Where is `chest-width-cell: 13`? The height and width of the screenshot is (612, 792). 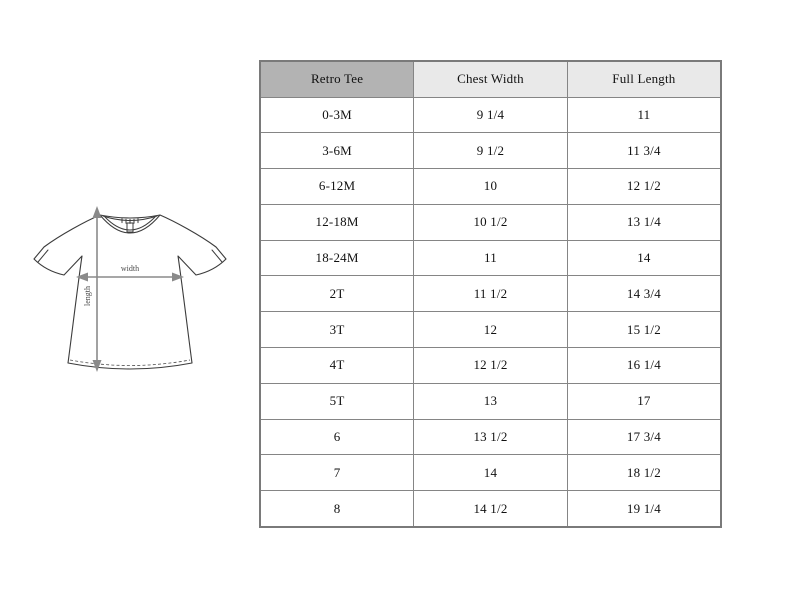
chest-width-cell: 13 is located at coordinates (490, 401).